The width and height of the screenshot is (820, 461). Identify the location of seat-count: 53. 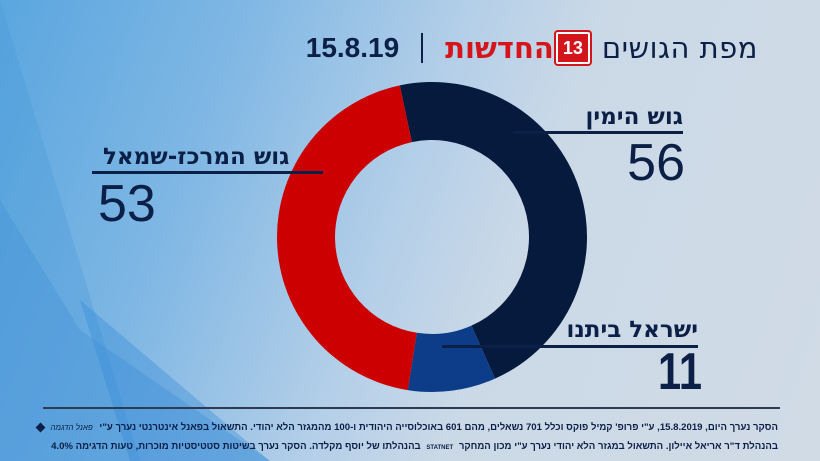
(127, 204).